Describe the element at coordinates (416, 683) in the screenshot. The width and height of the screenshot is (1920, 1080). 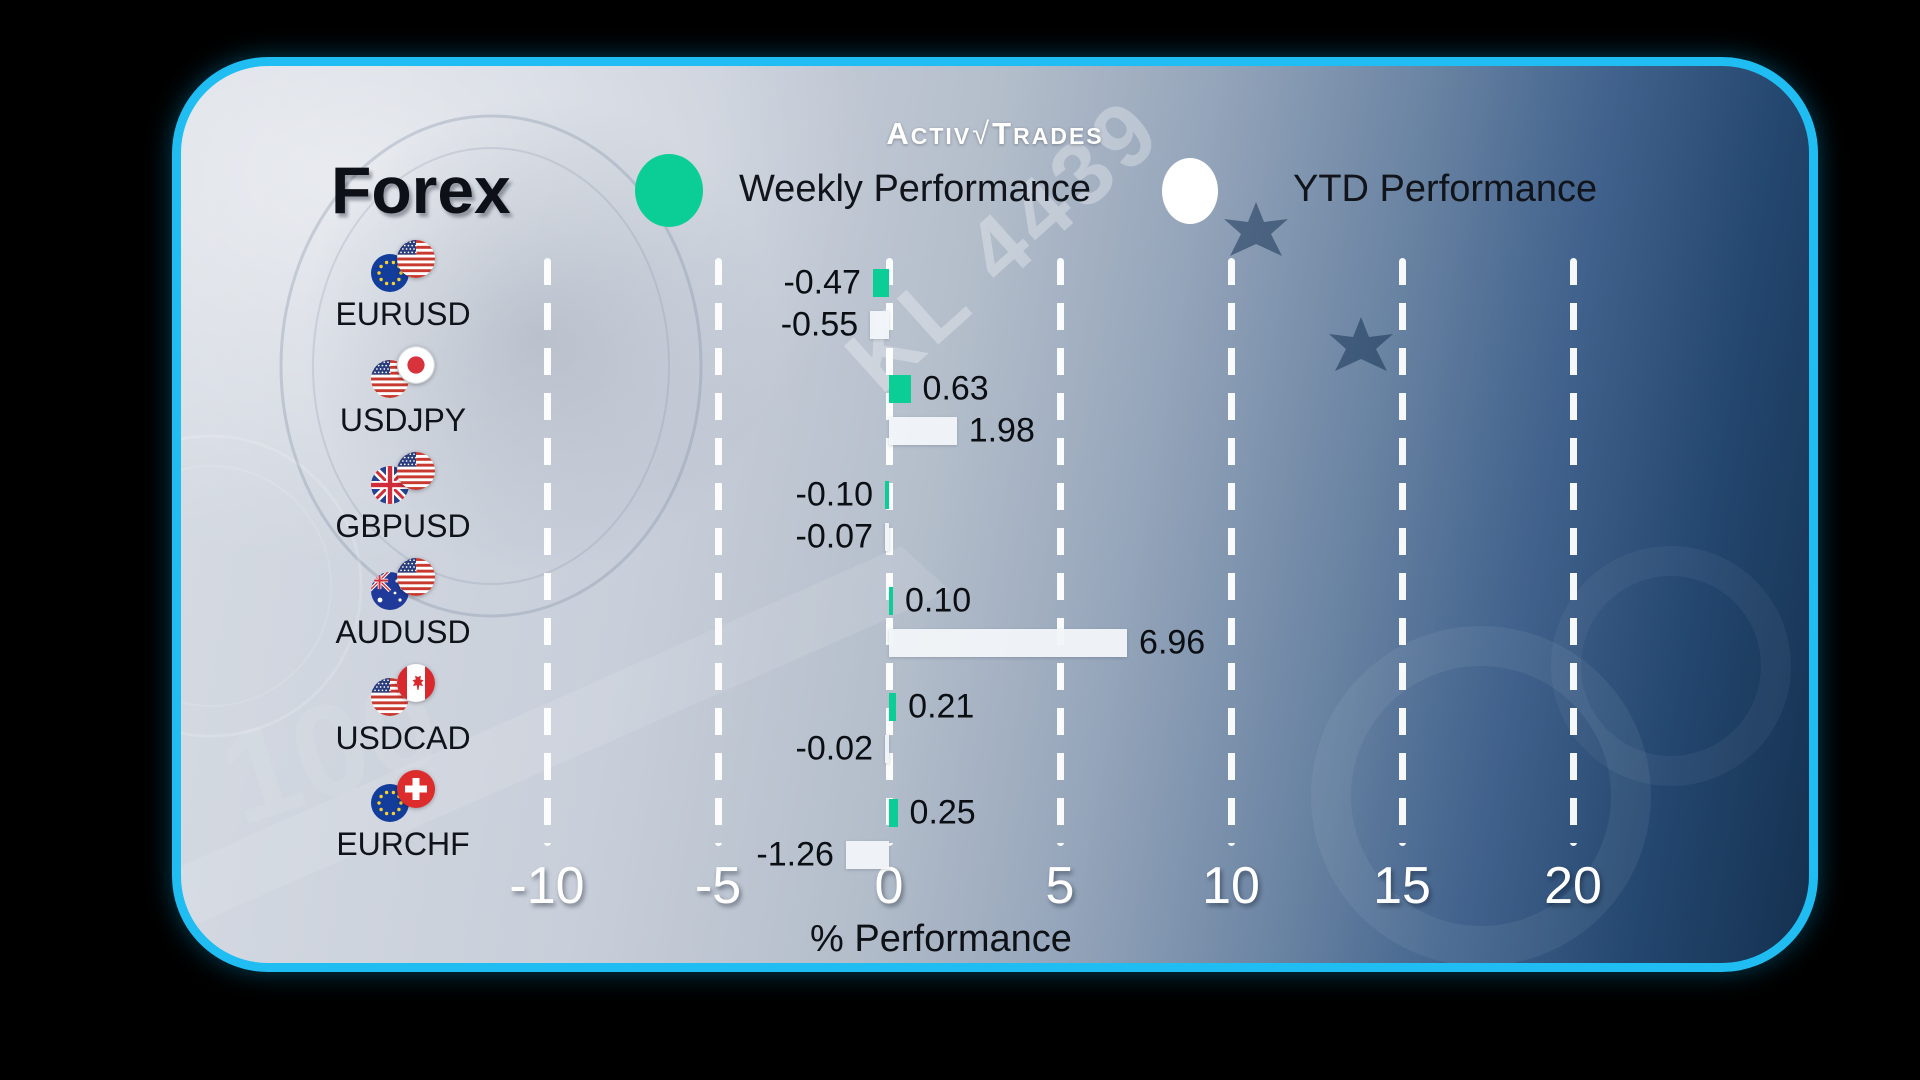
I see `ca-flag-icon` at that location.